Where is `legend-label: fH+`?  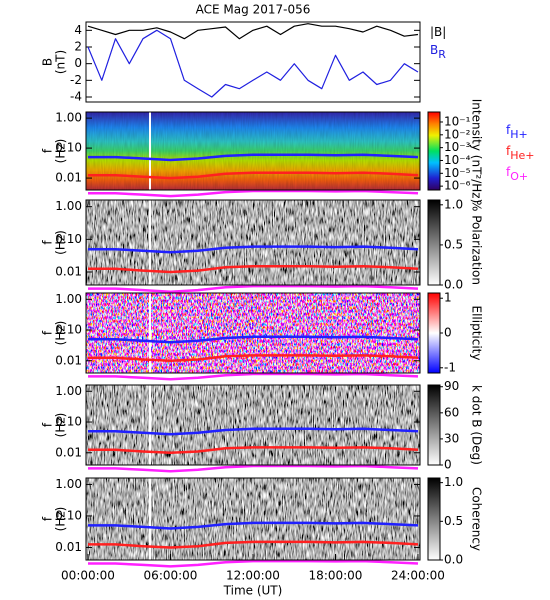
legend-label: fH+ is located at coordinates (517, 132).